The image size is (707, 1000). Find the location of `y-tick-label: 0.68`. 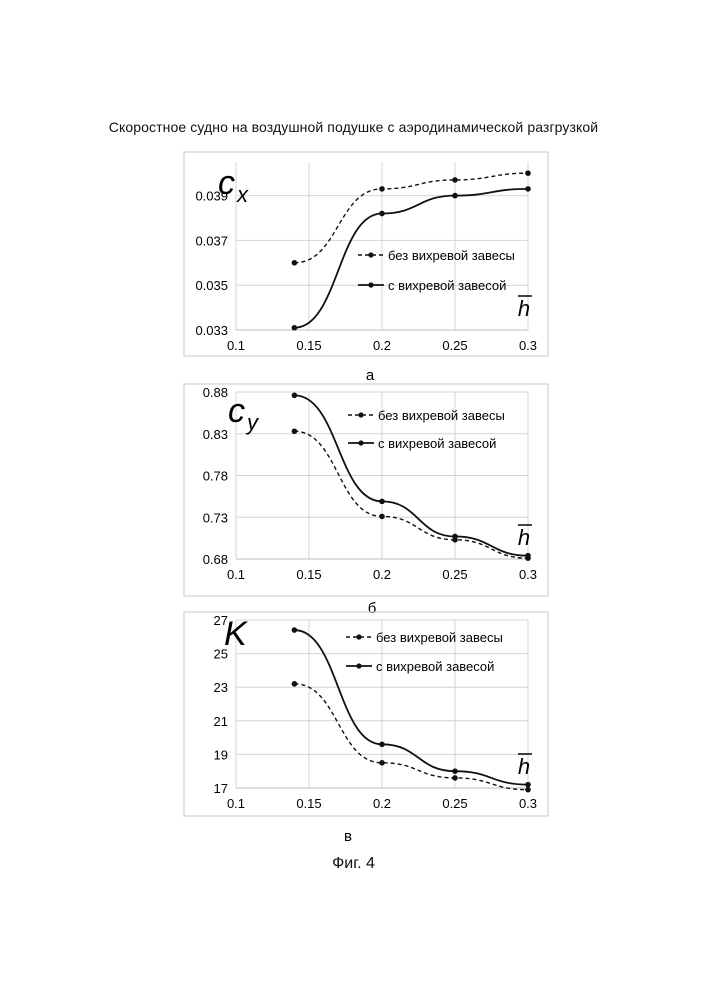

y-tick-label: 0.68 is located at coordinates (215, 559).